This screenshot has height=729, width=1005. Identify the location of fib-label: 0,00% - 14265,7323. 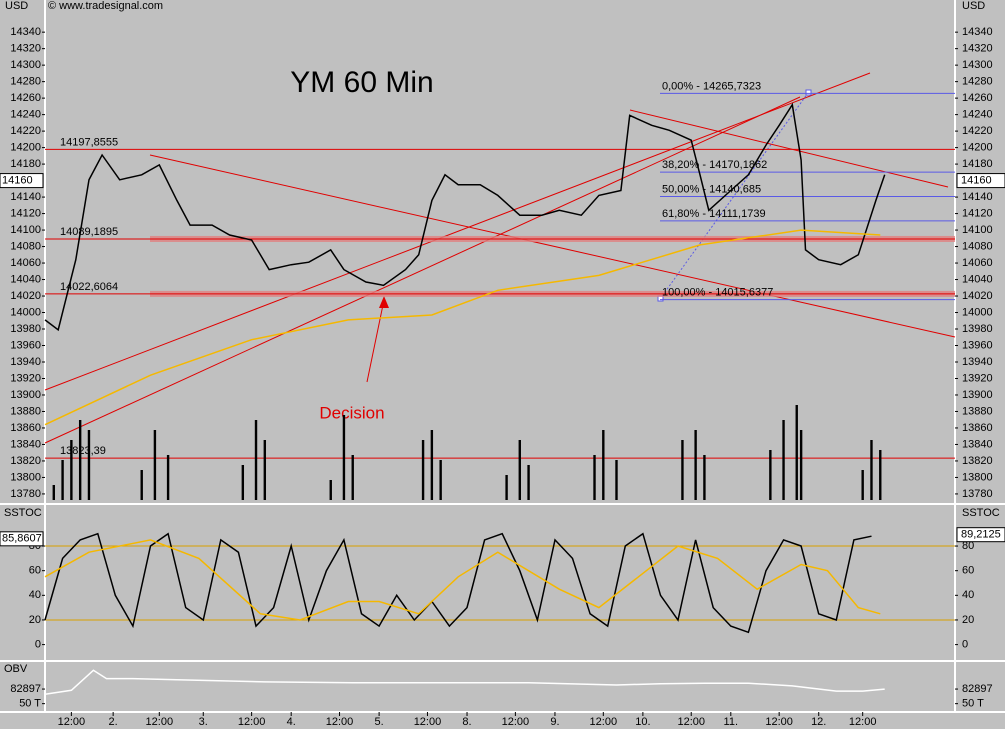
(711, 86).